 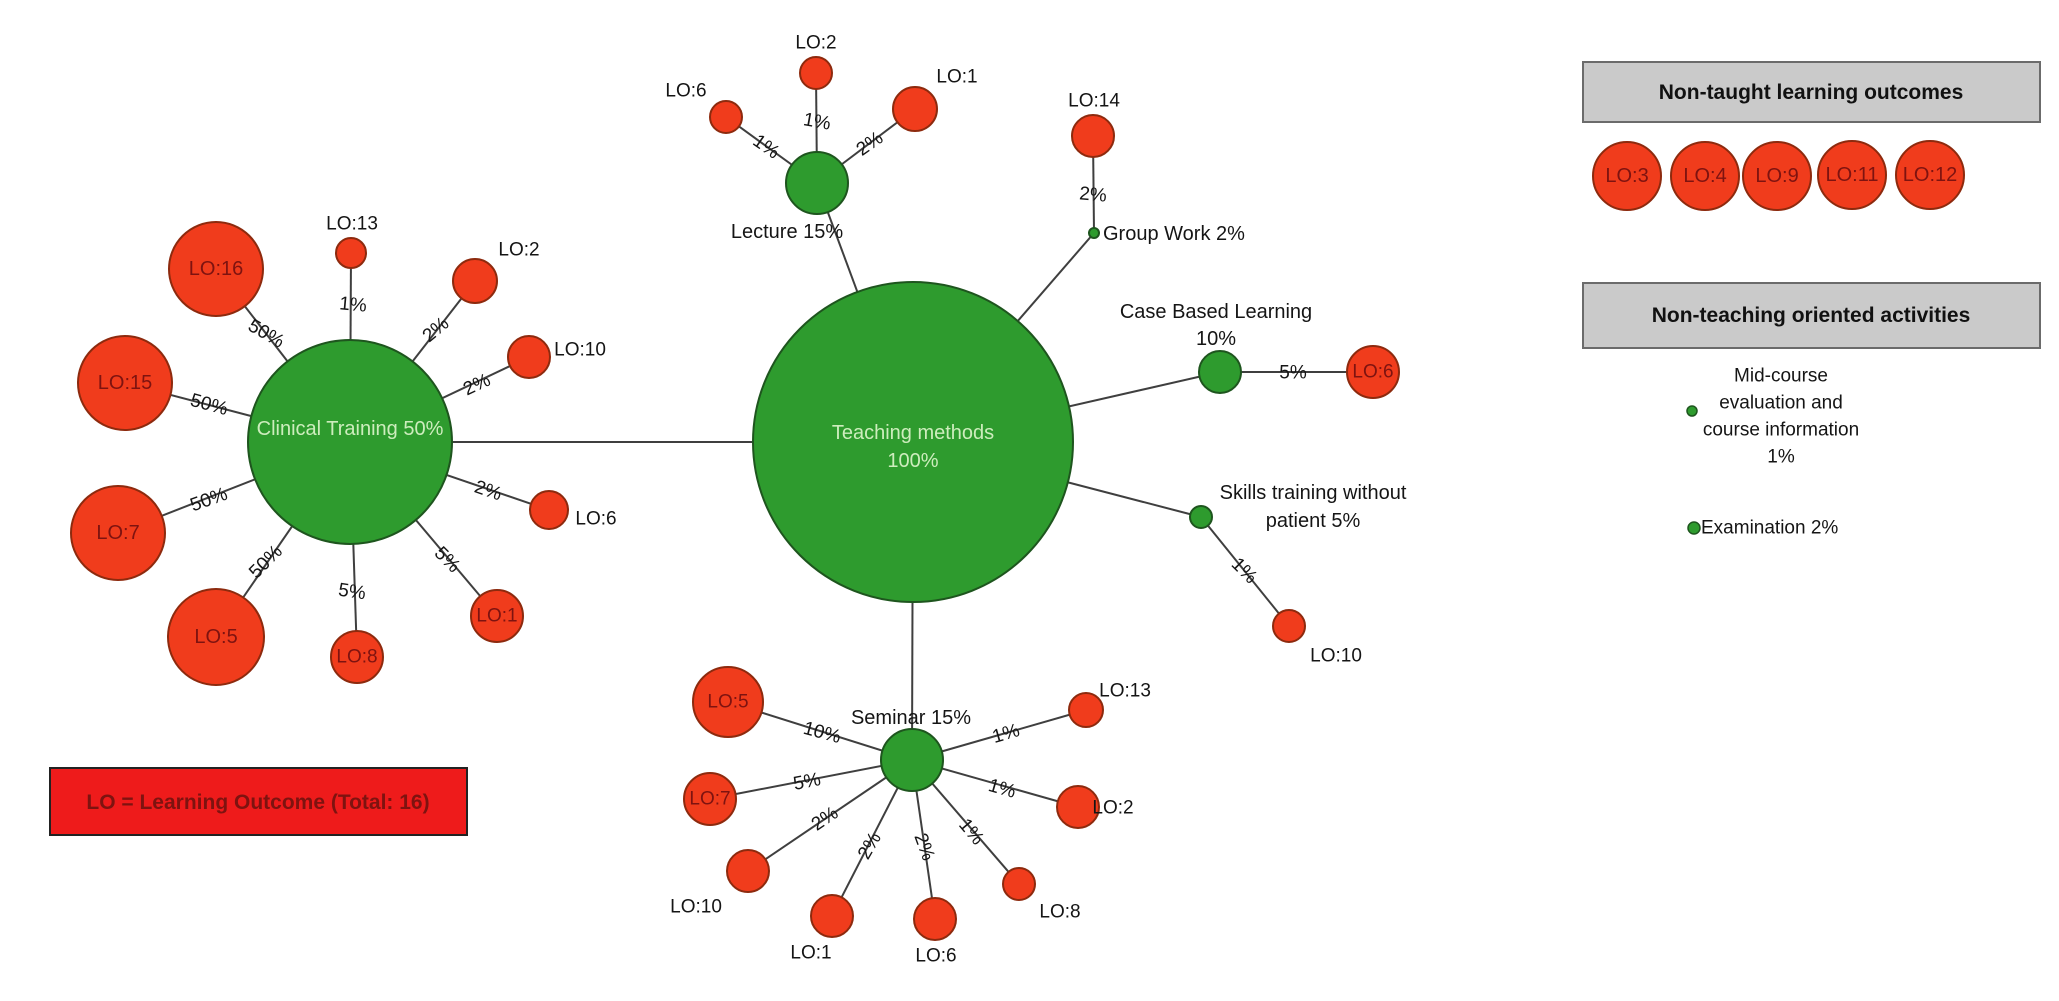 I want to click on edge-seminar-lo10, so click(x=830, y=815).